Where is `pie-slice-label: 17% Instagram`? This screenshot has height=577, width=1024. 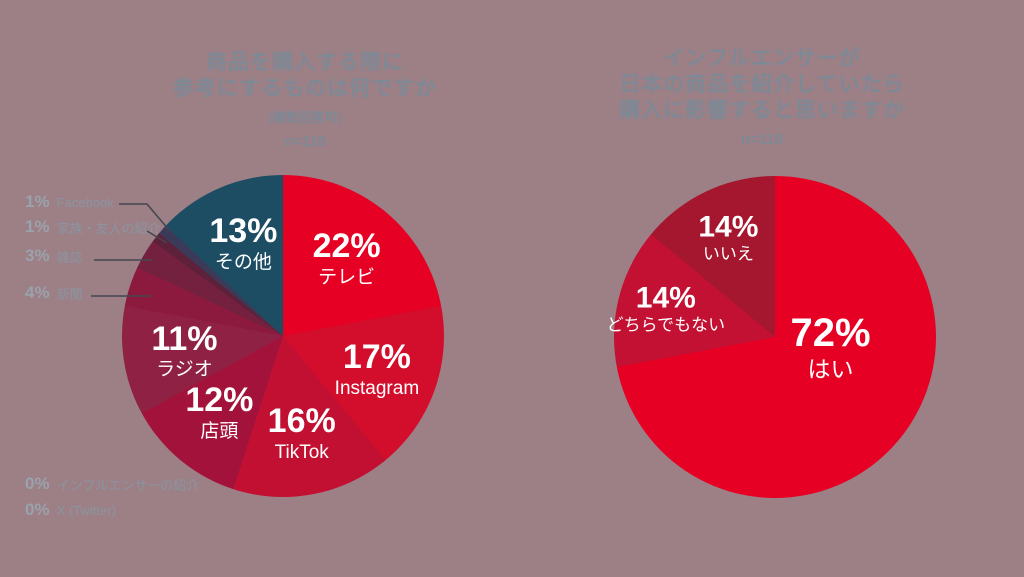
pie-slice-label: 17% Instagram is located at coordinates (377, 369).